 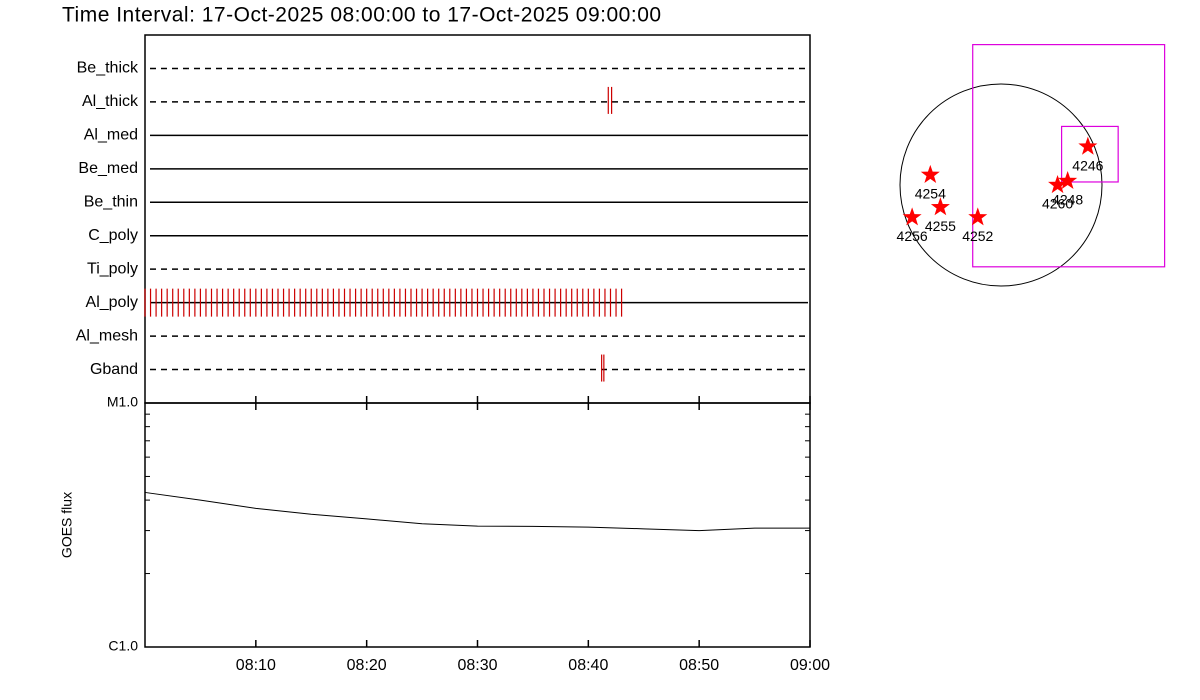 I want to click on x-tick-label: 08:40, so click(x=588, y=665).